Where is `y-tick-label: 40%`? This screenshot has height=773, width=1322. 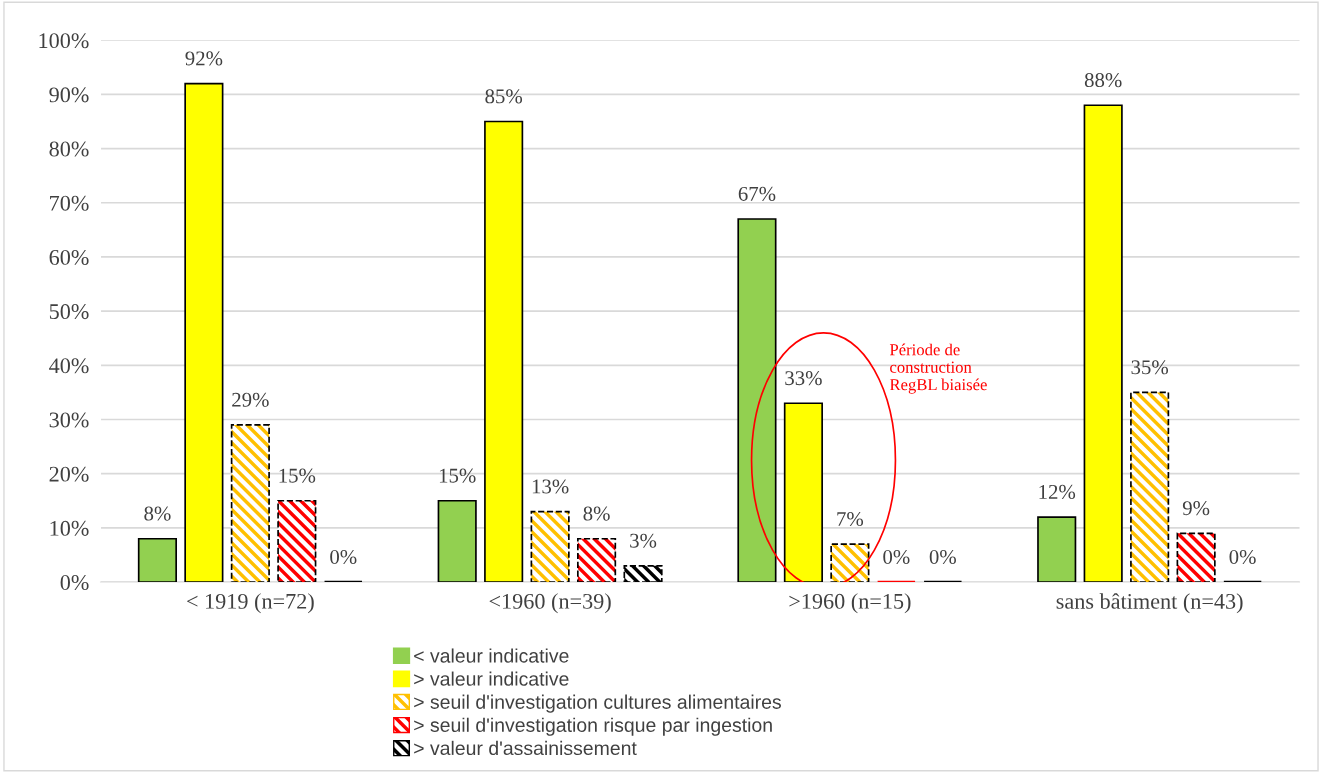
y-tick-label: 40% is located at coordinates (69, 366).